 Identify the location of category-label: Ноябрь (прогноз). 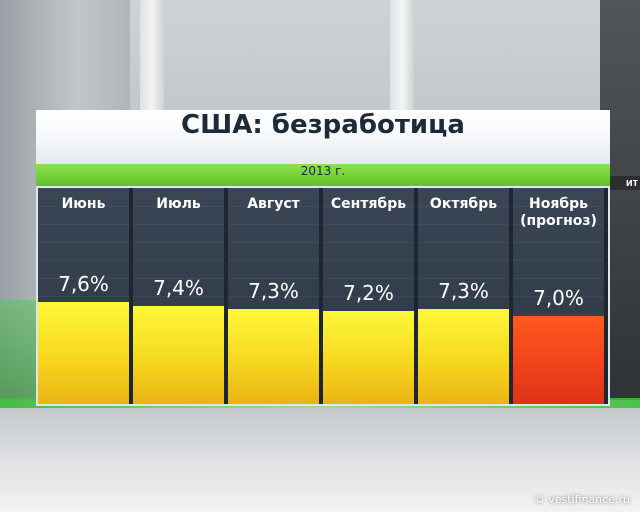
(558, 212).